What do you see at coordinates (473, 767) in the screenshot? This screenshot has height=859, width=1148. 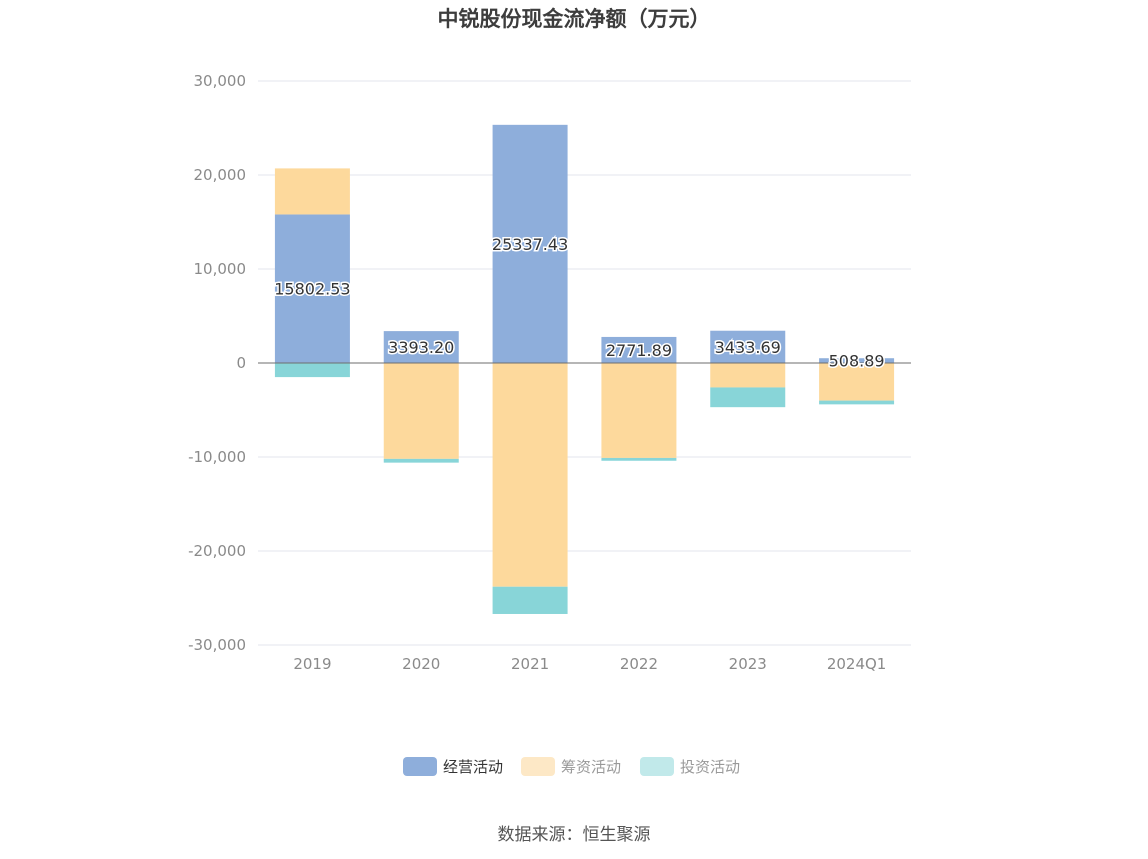 I see `legend-label: 经营活动` at bounding box center [473, 767].